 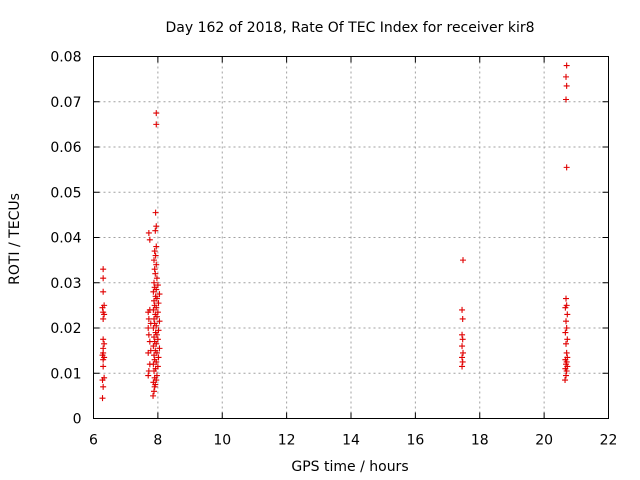 I want to click on y-tick-label: 0.01, so click(x=65, y=374).